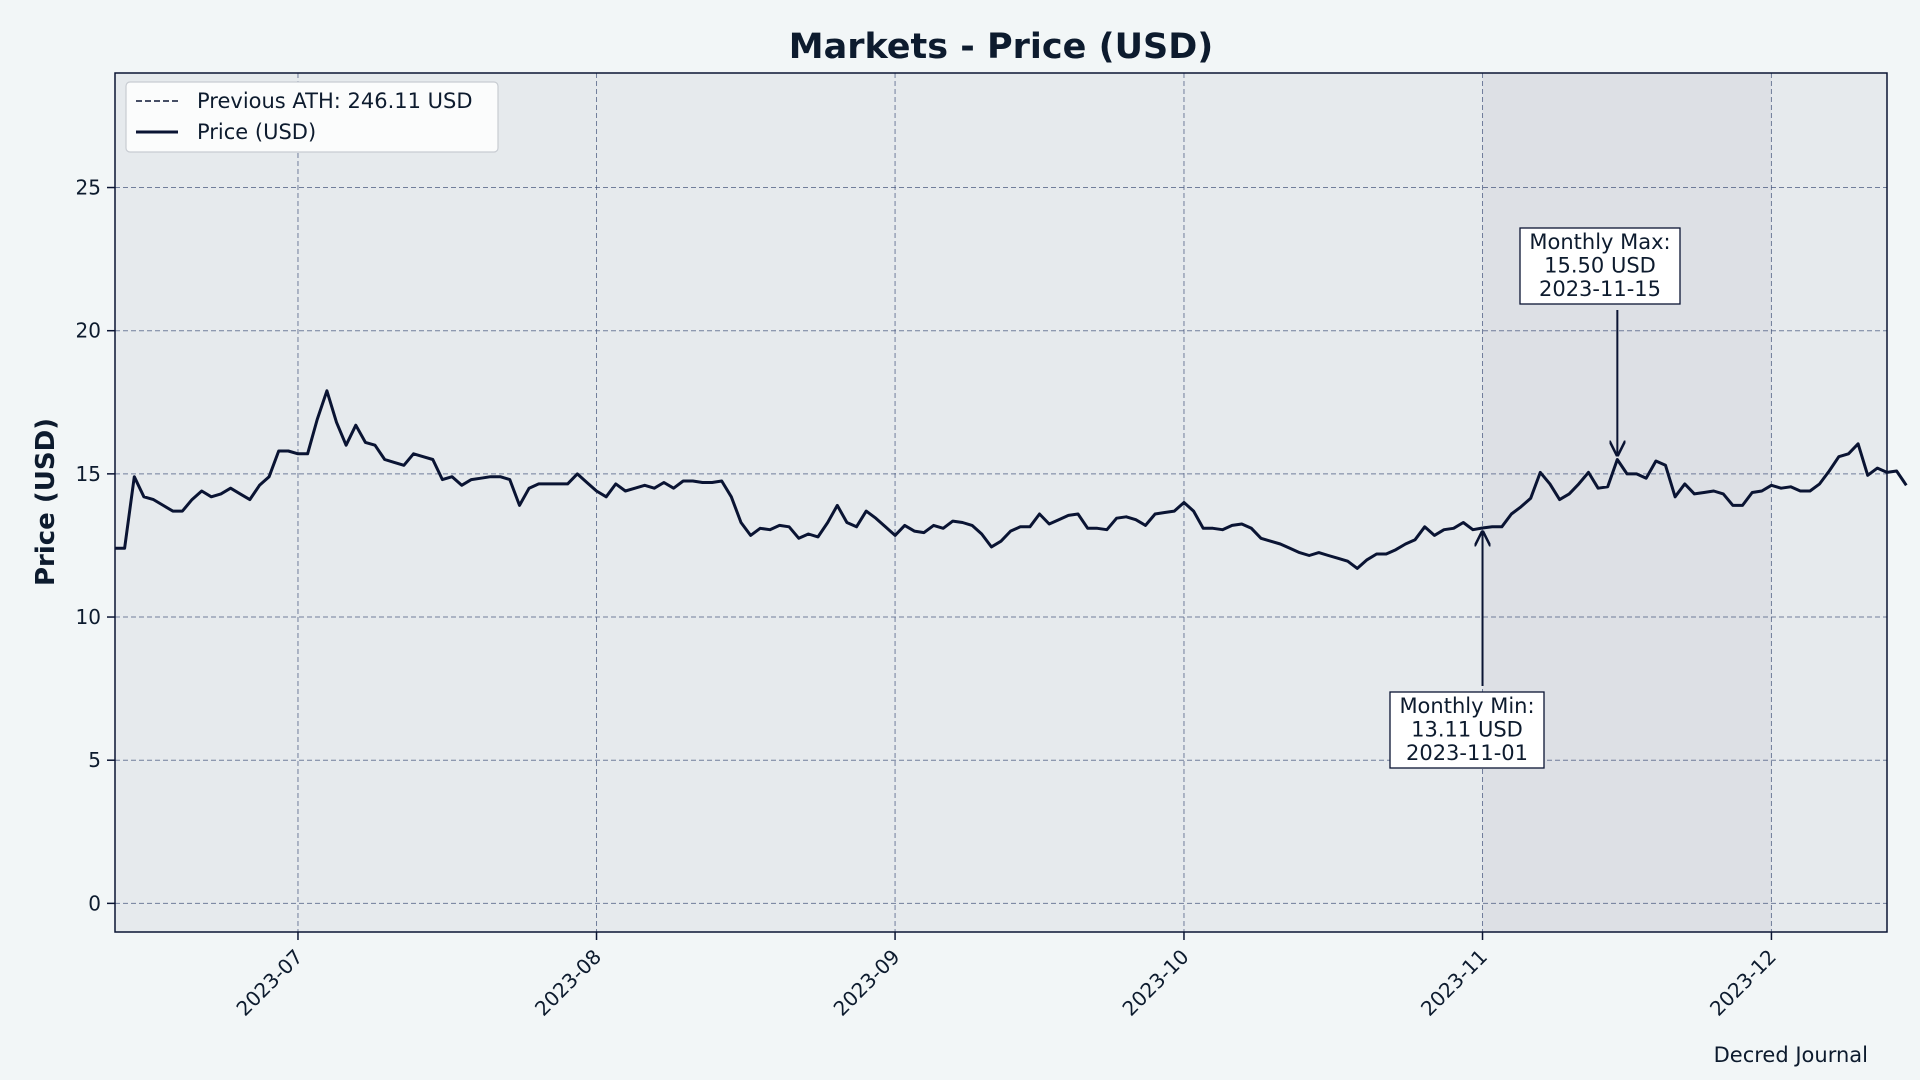 The width and height of the screenshot is (1920, 1080). Describe the element at coordinates (88, 474) in the screenshot. I see `y-tick-label: 15` at that location.